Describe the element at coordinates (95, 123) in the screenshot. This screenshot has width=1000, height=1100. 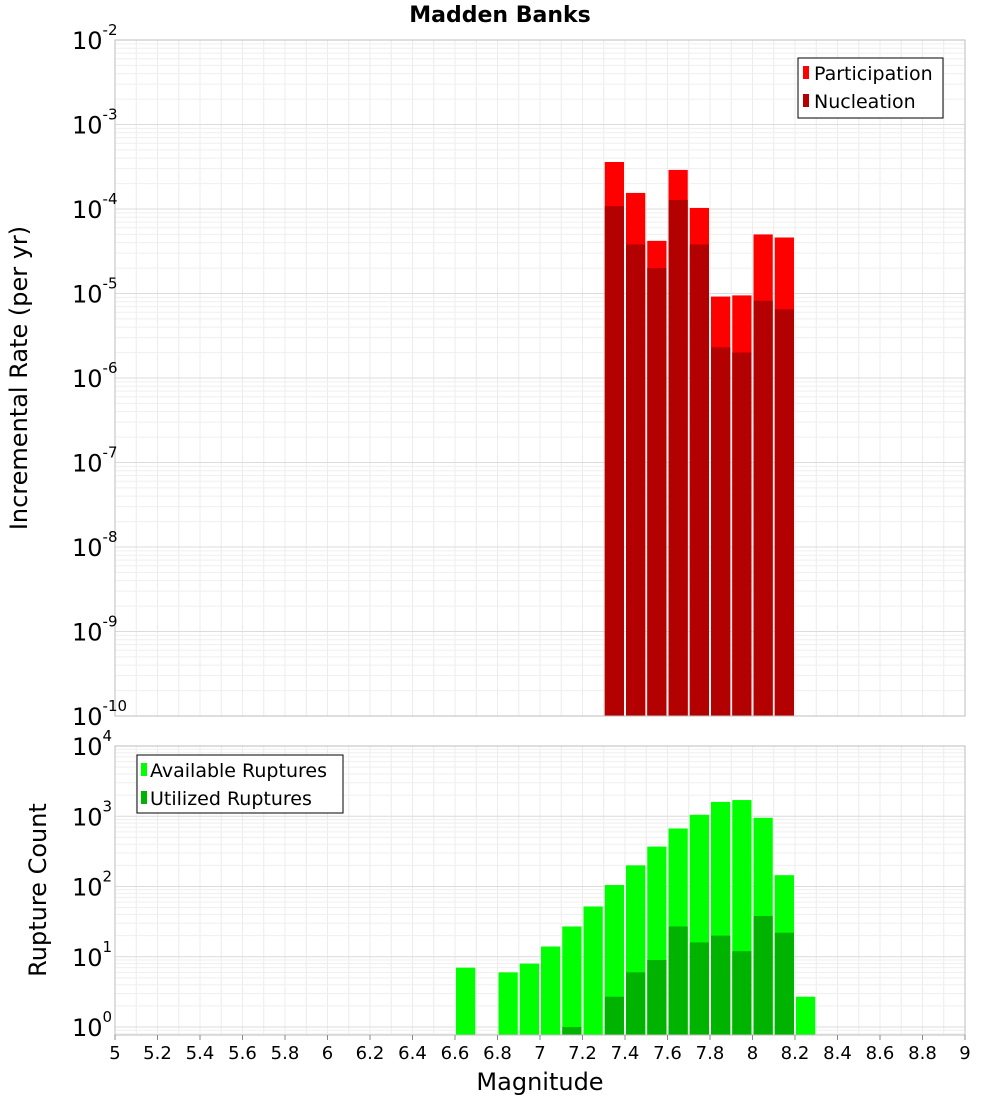
I see `top-y-tick-label: 10⁻³` at that location.